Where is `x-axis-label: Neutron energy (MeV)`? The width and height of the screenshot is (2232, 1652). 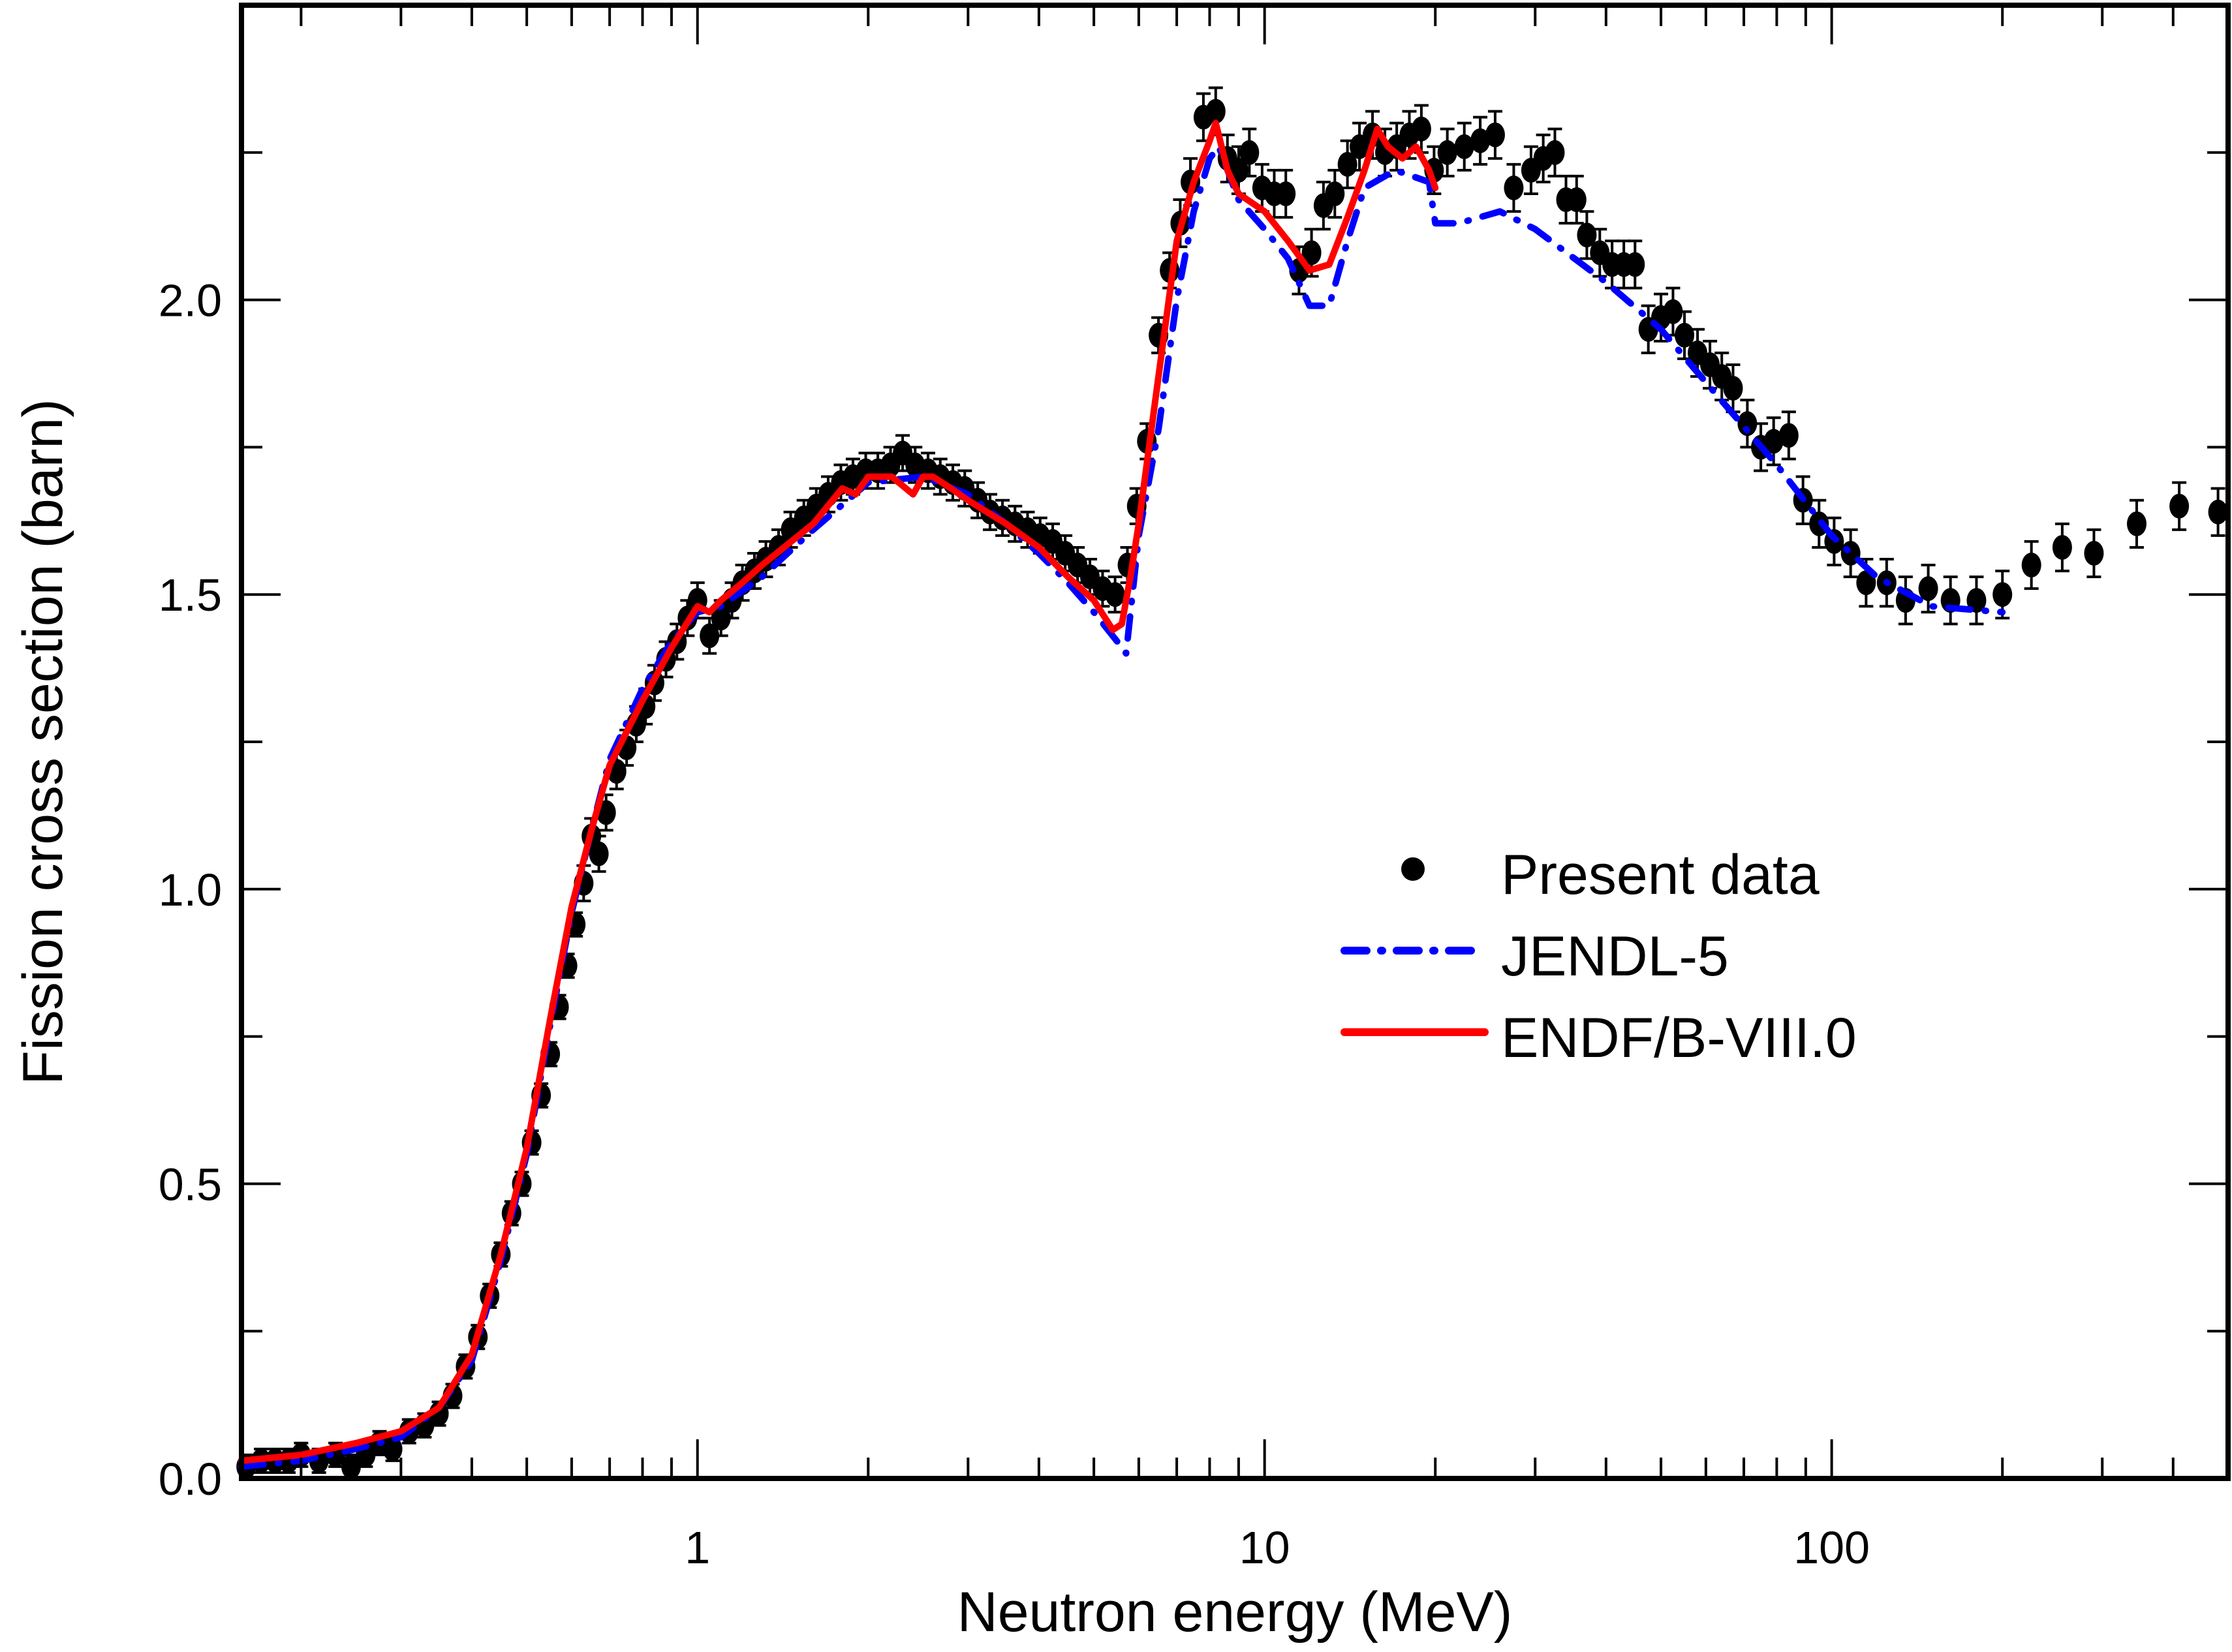
x-axis-label: Neutron energy (MeV) is located at coordinates (1235, 1613).